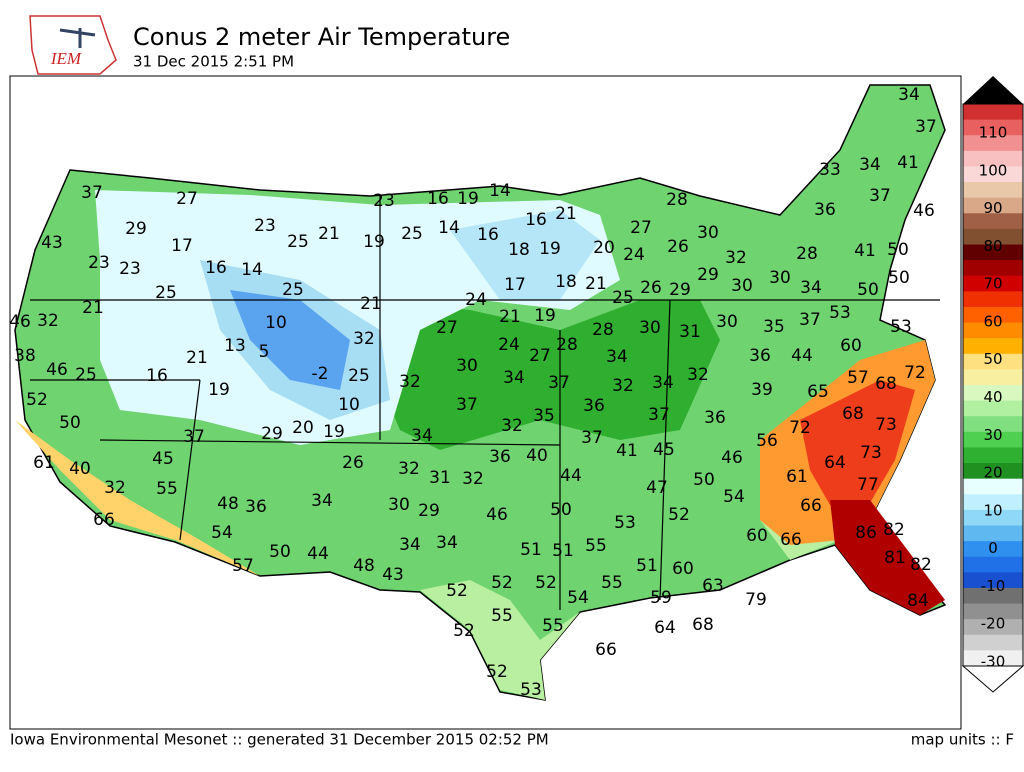  Describe the element at coordinates (665, 628) in the screenshot. I see `station-value: 64` at that location.